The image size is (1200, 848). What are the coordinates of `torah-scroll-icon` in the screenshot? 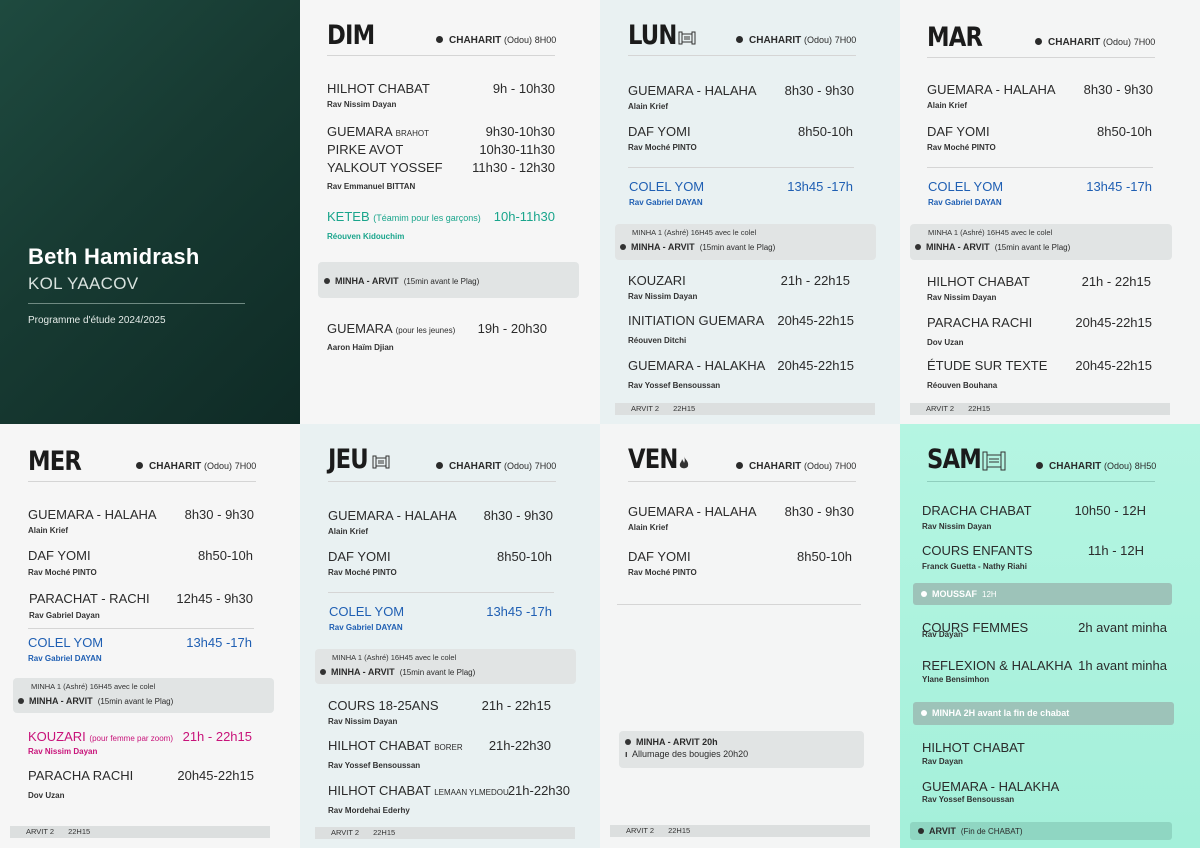 It's located at (381, 463).